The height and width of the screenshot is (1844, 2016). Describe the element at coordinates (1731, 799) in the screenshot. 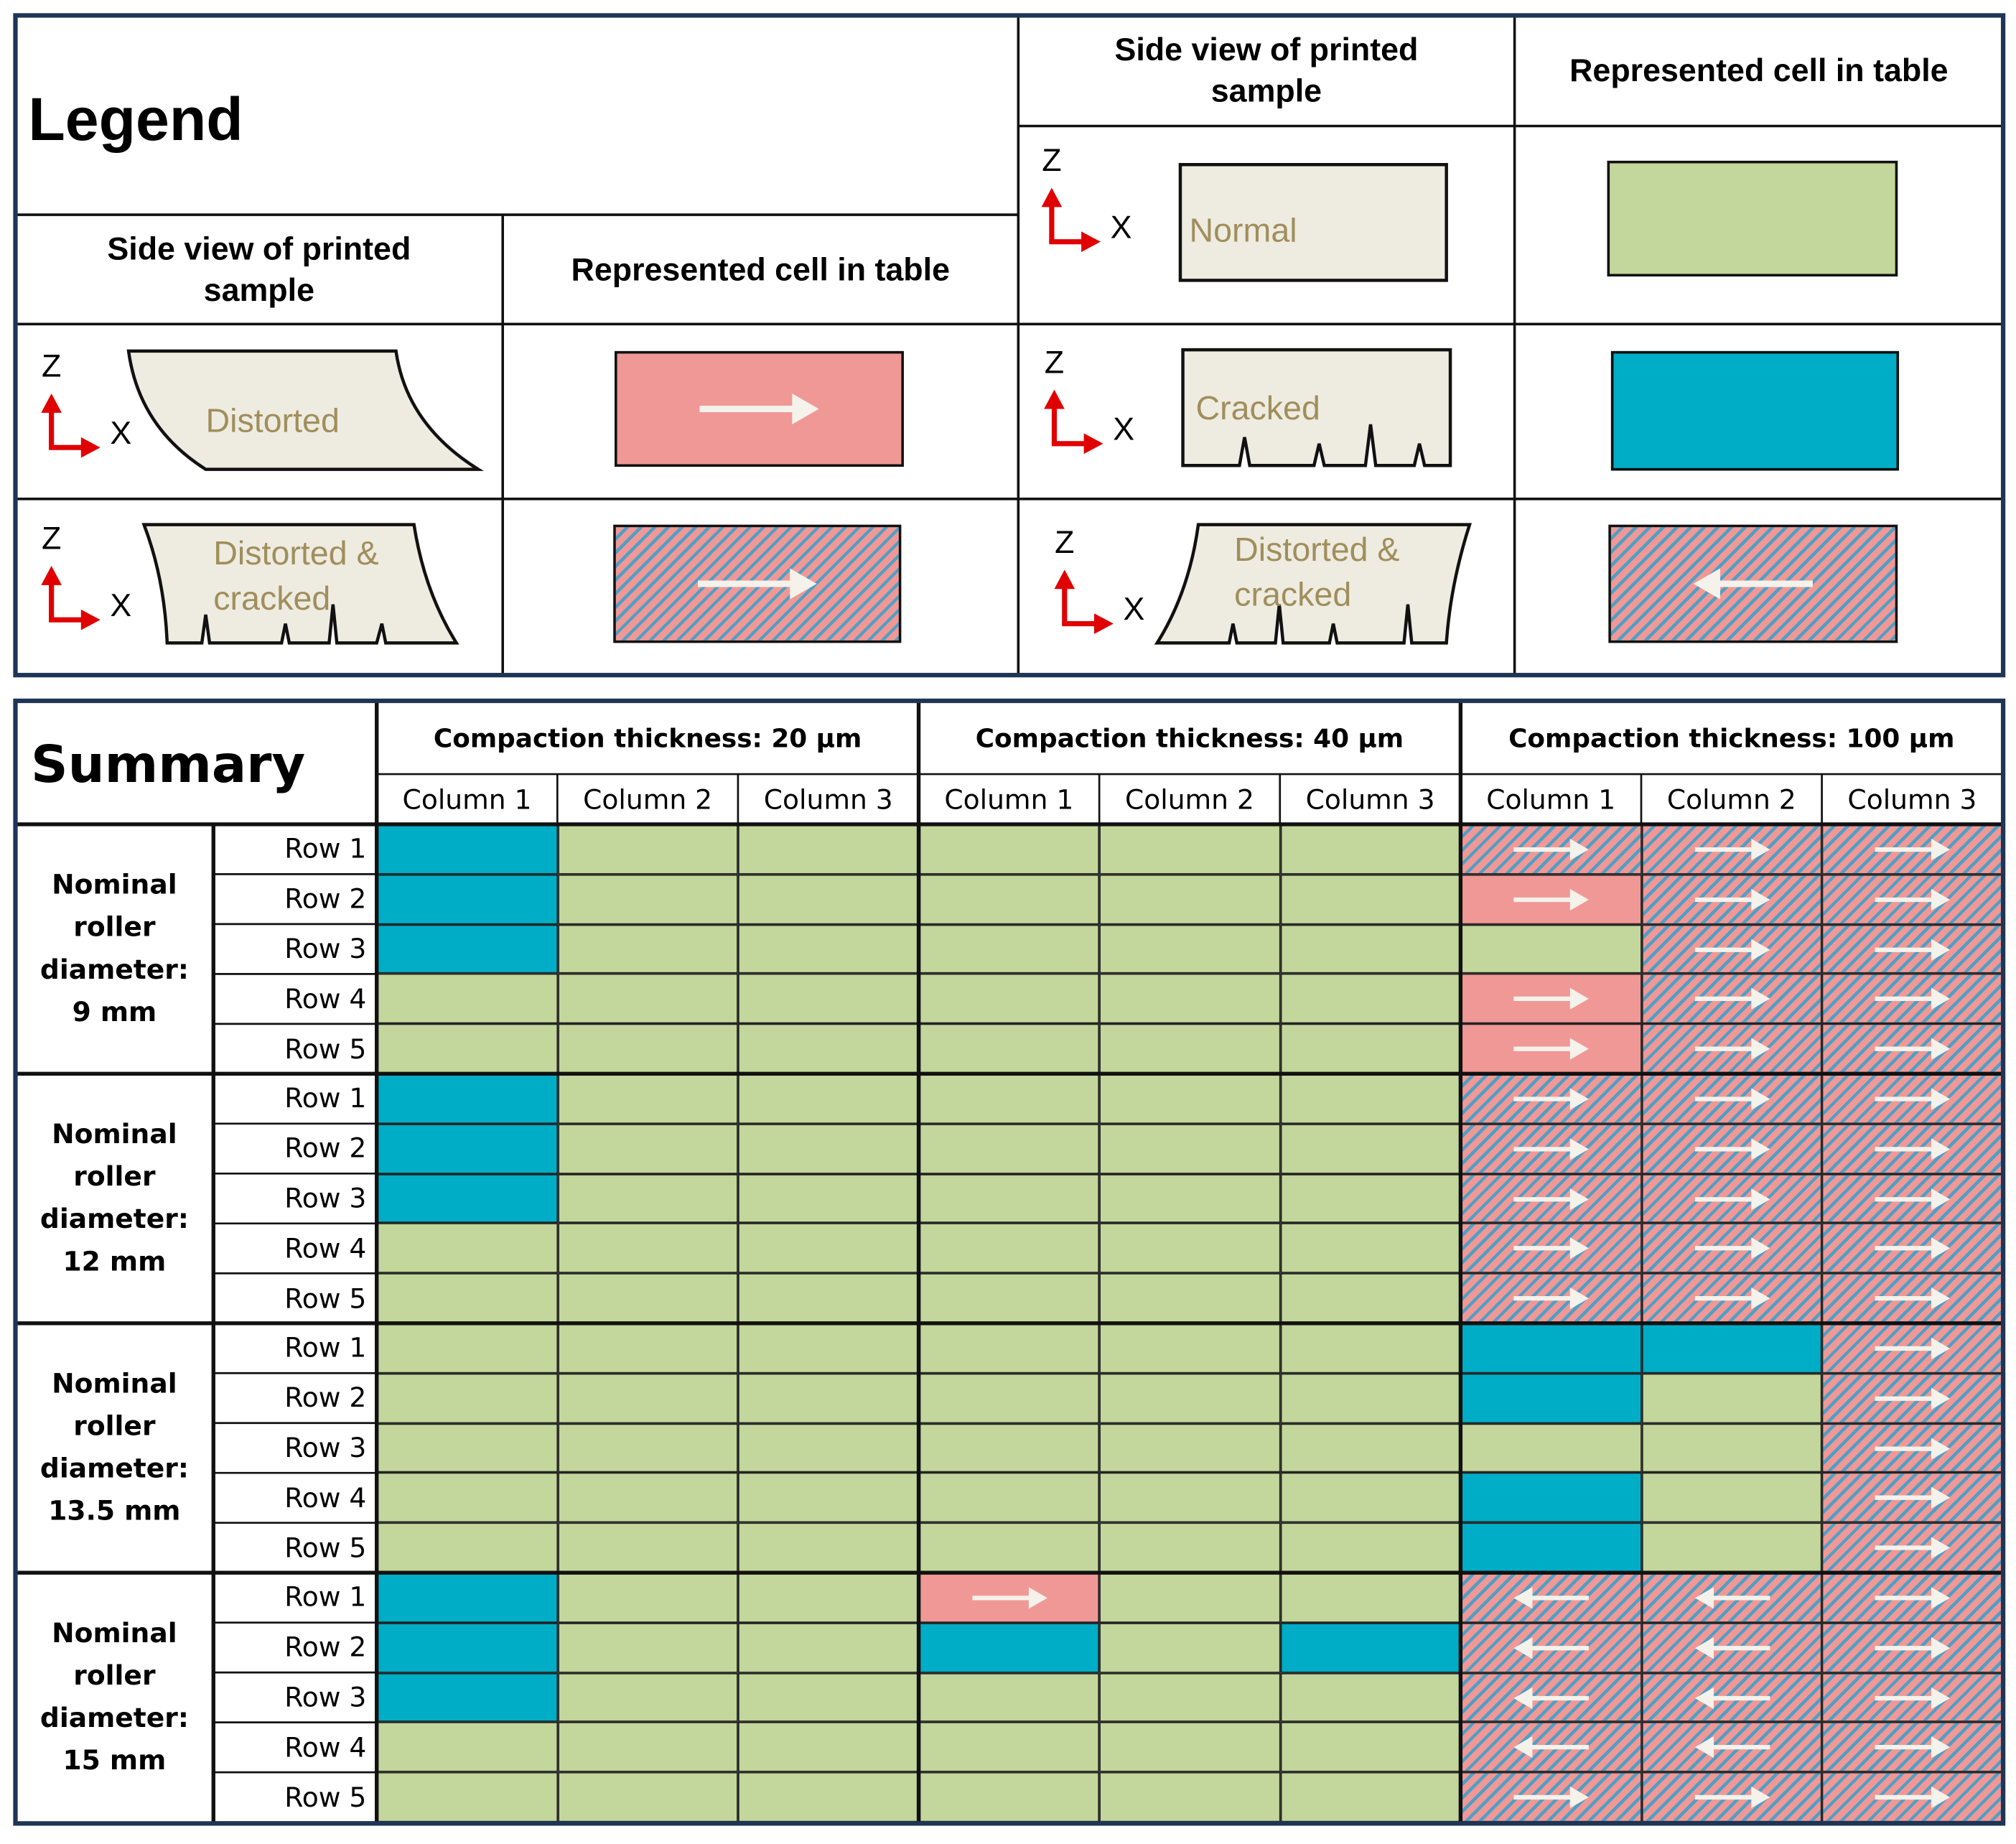

I see `column-header: Column 2` at that location.